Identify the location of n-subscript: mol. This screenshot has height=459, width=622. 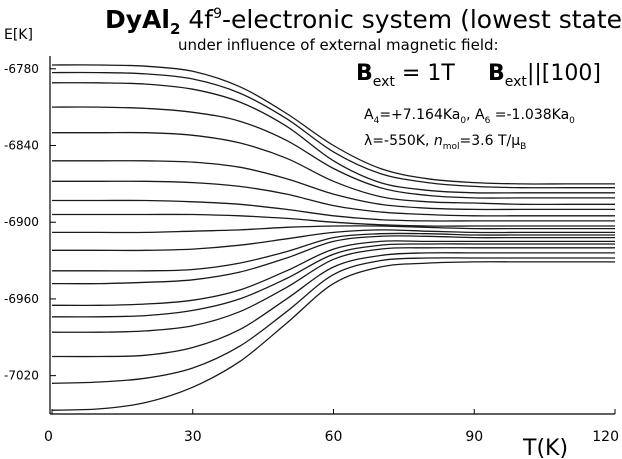
(451, 147).